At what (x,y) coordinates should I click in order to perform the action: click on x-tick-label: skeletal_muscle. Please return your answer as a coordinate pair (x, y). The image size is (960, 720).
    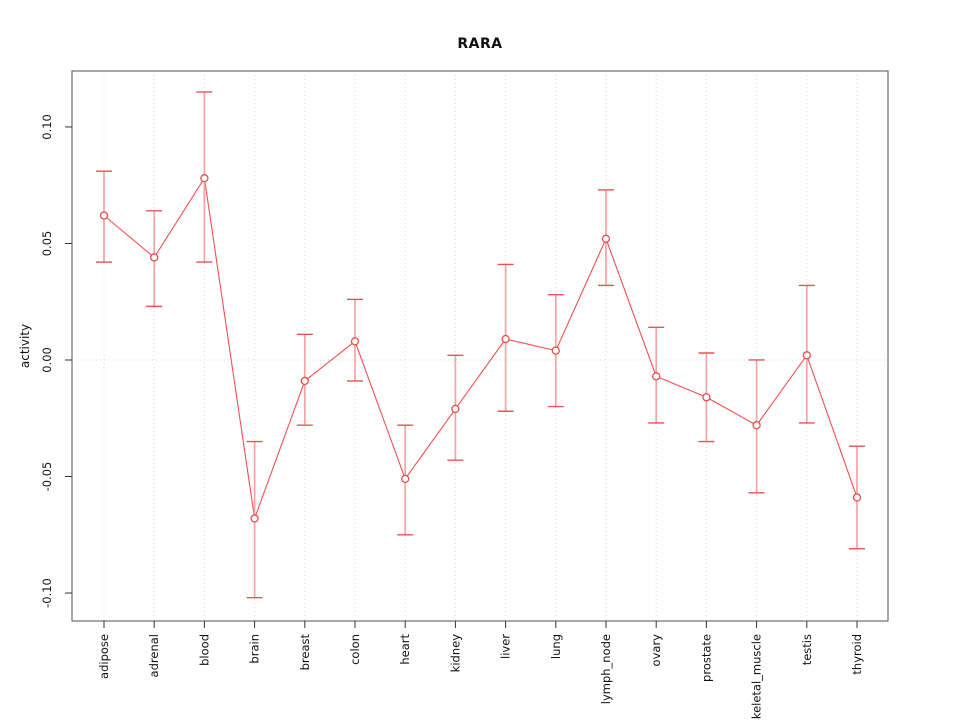
    Looking at the image, I should click on (757, 677).